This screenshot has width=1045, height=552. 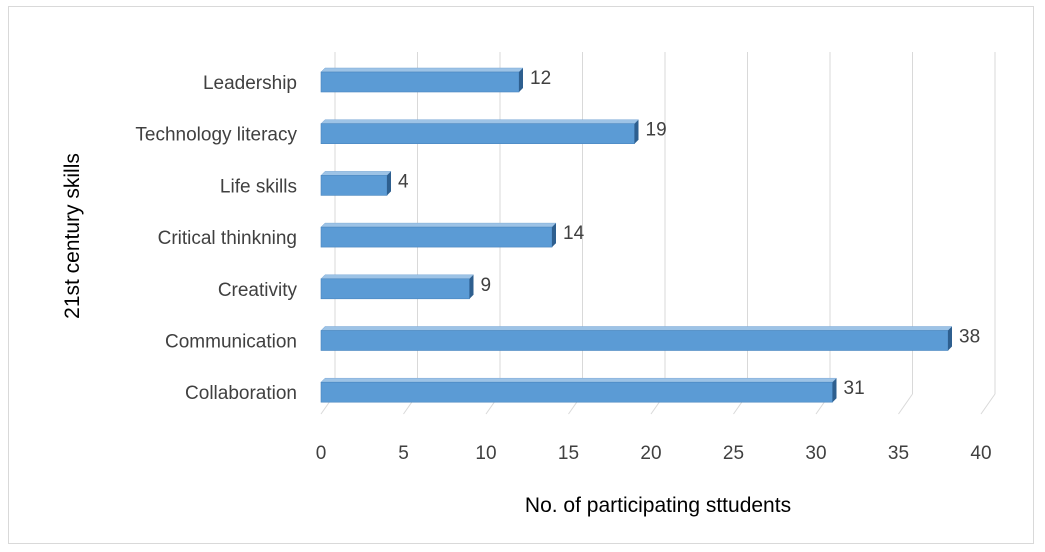 What do you see at coordinates (815, 453) in the screenshot?
I see `x-tick-label: 30` at bounding box center [815, 453].